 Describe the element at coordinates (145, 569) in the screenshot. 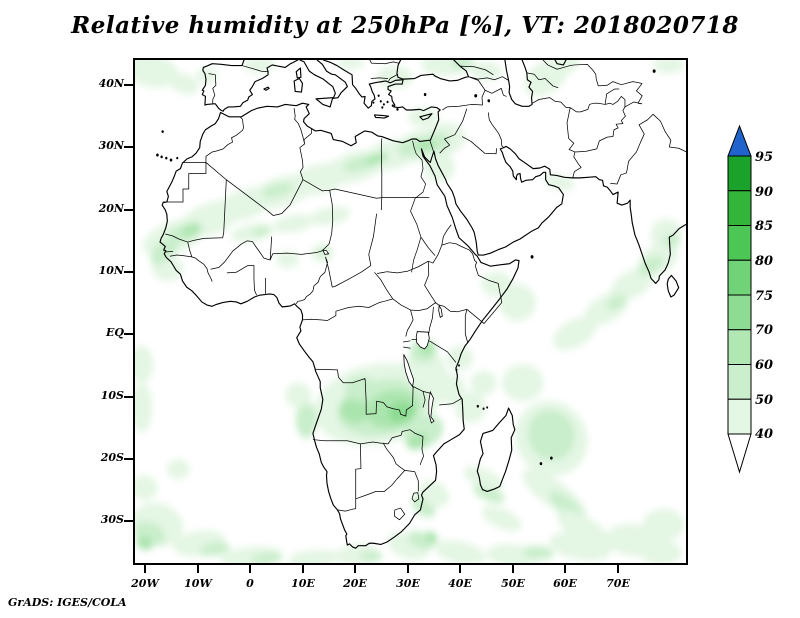

I see `lon-tick-20w` at that location.